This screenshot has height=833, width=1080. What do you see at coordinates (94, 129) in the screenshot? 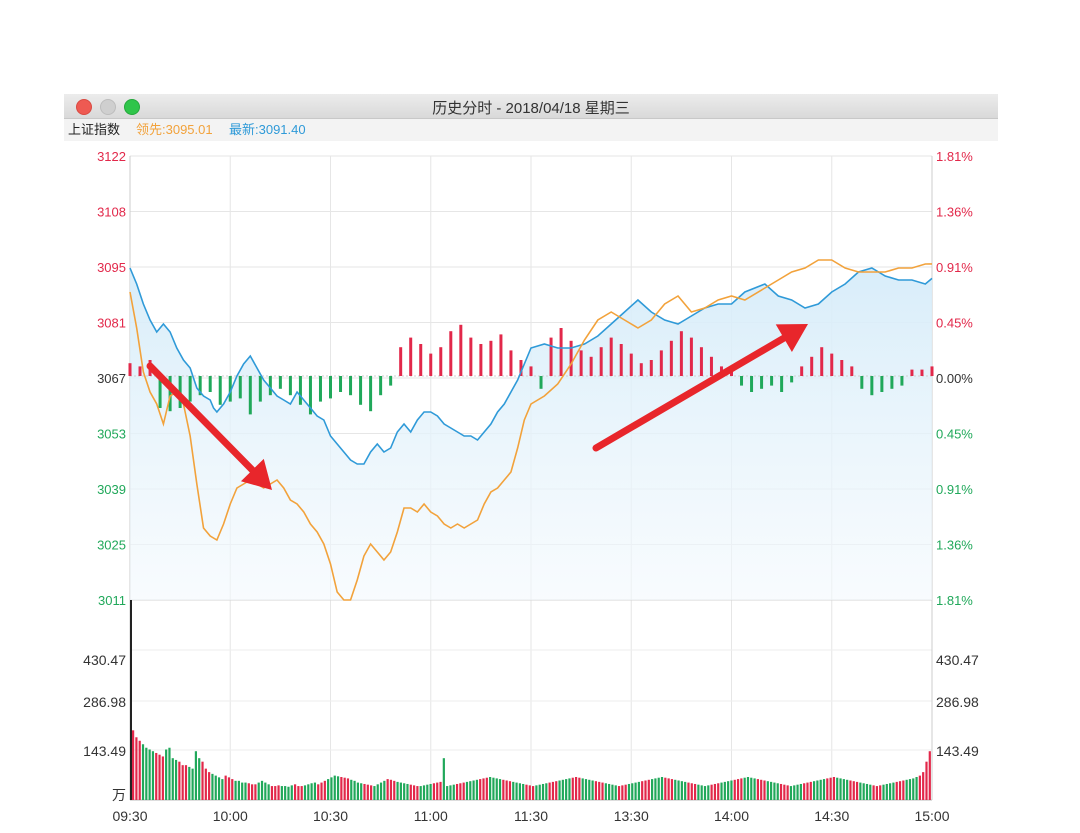
I see `index-name: 上证指数` at bounding box center [94, 129].